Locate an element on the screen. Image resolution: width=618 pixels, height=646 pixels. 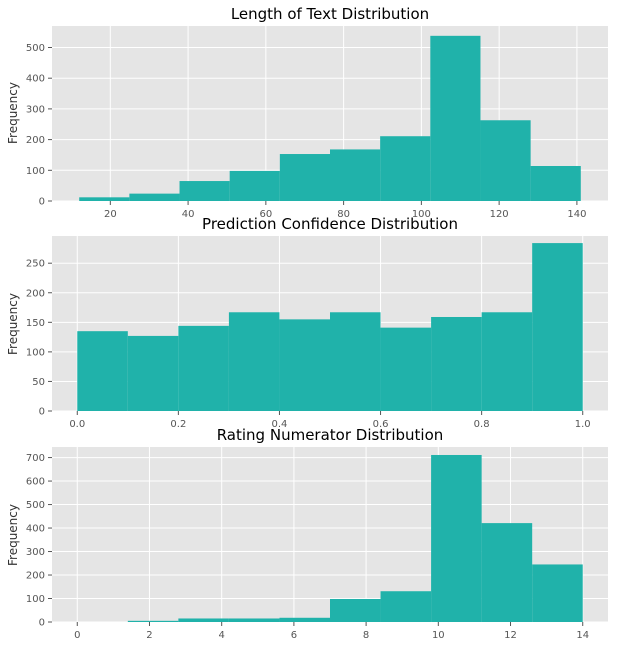
x-tick-label: 0.4 is located at coordinates (280, 424).